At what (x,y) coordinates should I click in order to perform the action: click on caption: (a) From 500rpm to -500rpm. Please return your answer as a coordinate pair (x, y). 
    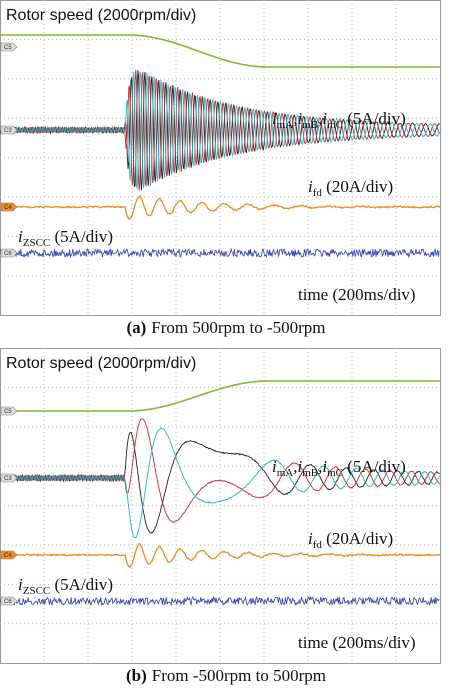
    Looking at the image, I should click on (225, 327).